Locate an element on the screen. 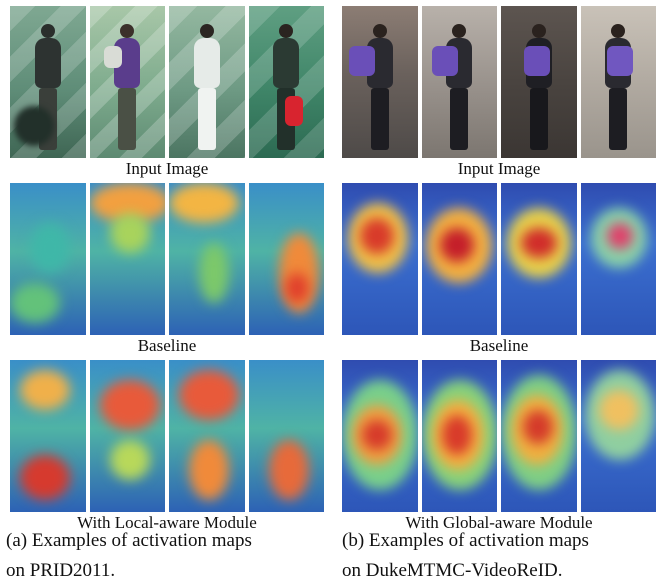 The height and width of the screenshot is (586, 664). prid-input-row is located at coordinates (167, 82).